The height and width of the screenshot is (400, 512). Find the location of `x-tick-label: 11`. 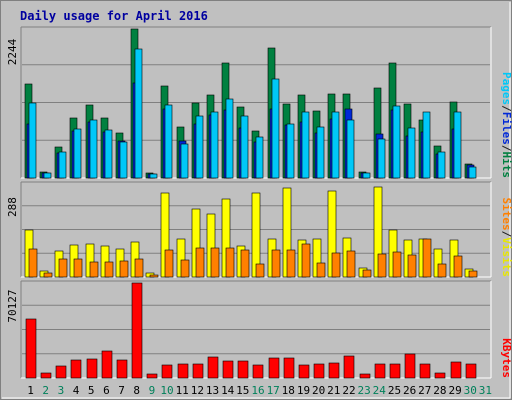

x-tick-label: 11 is located at coordinates (182, 390).